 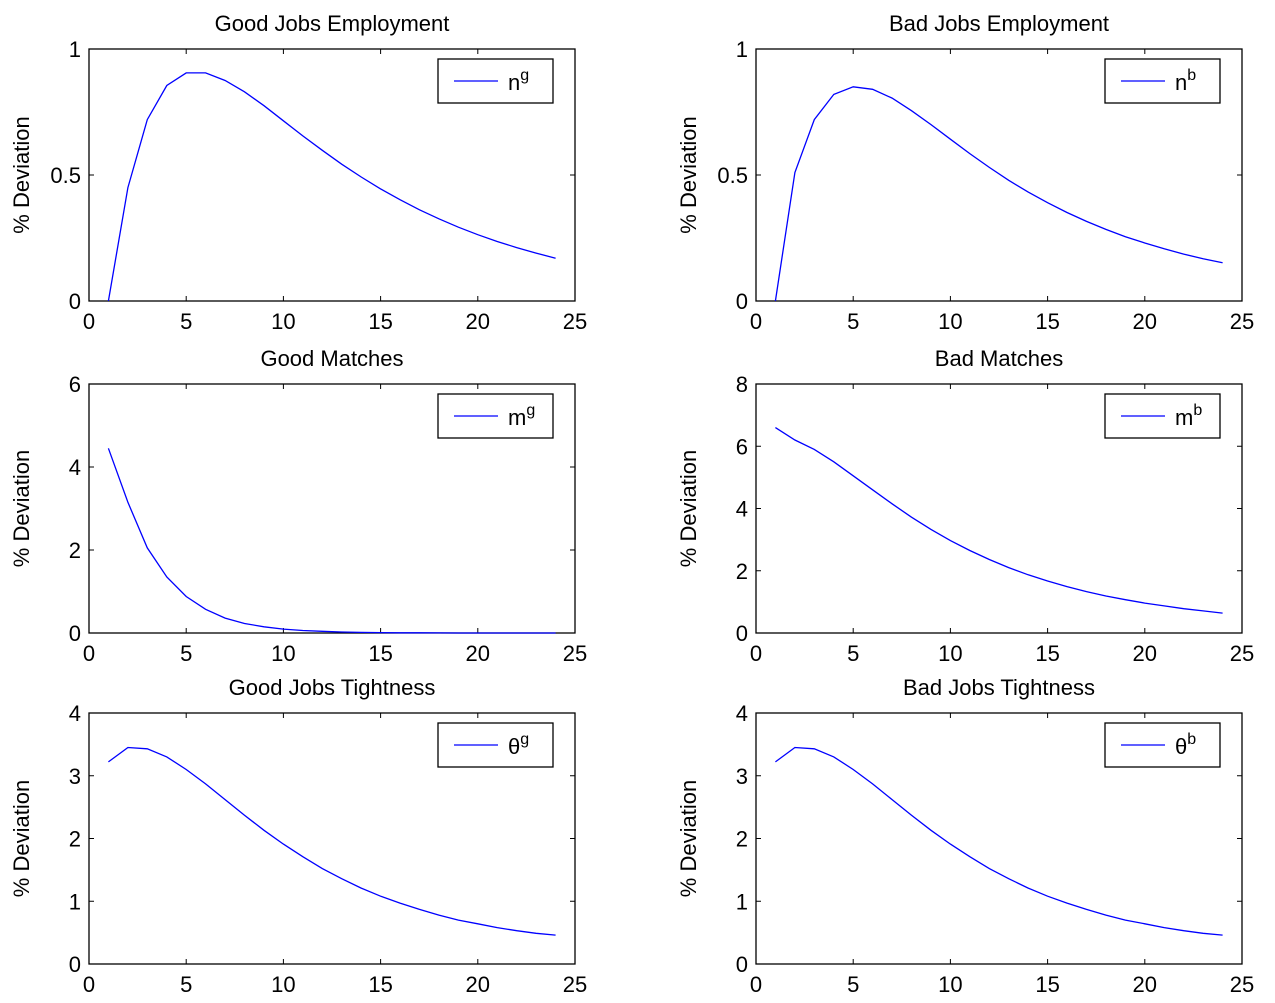 I want to click on y-tick-label: 0.5, so click(x=732, y=175).